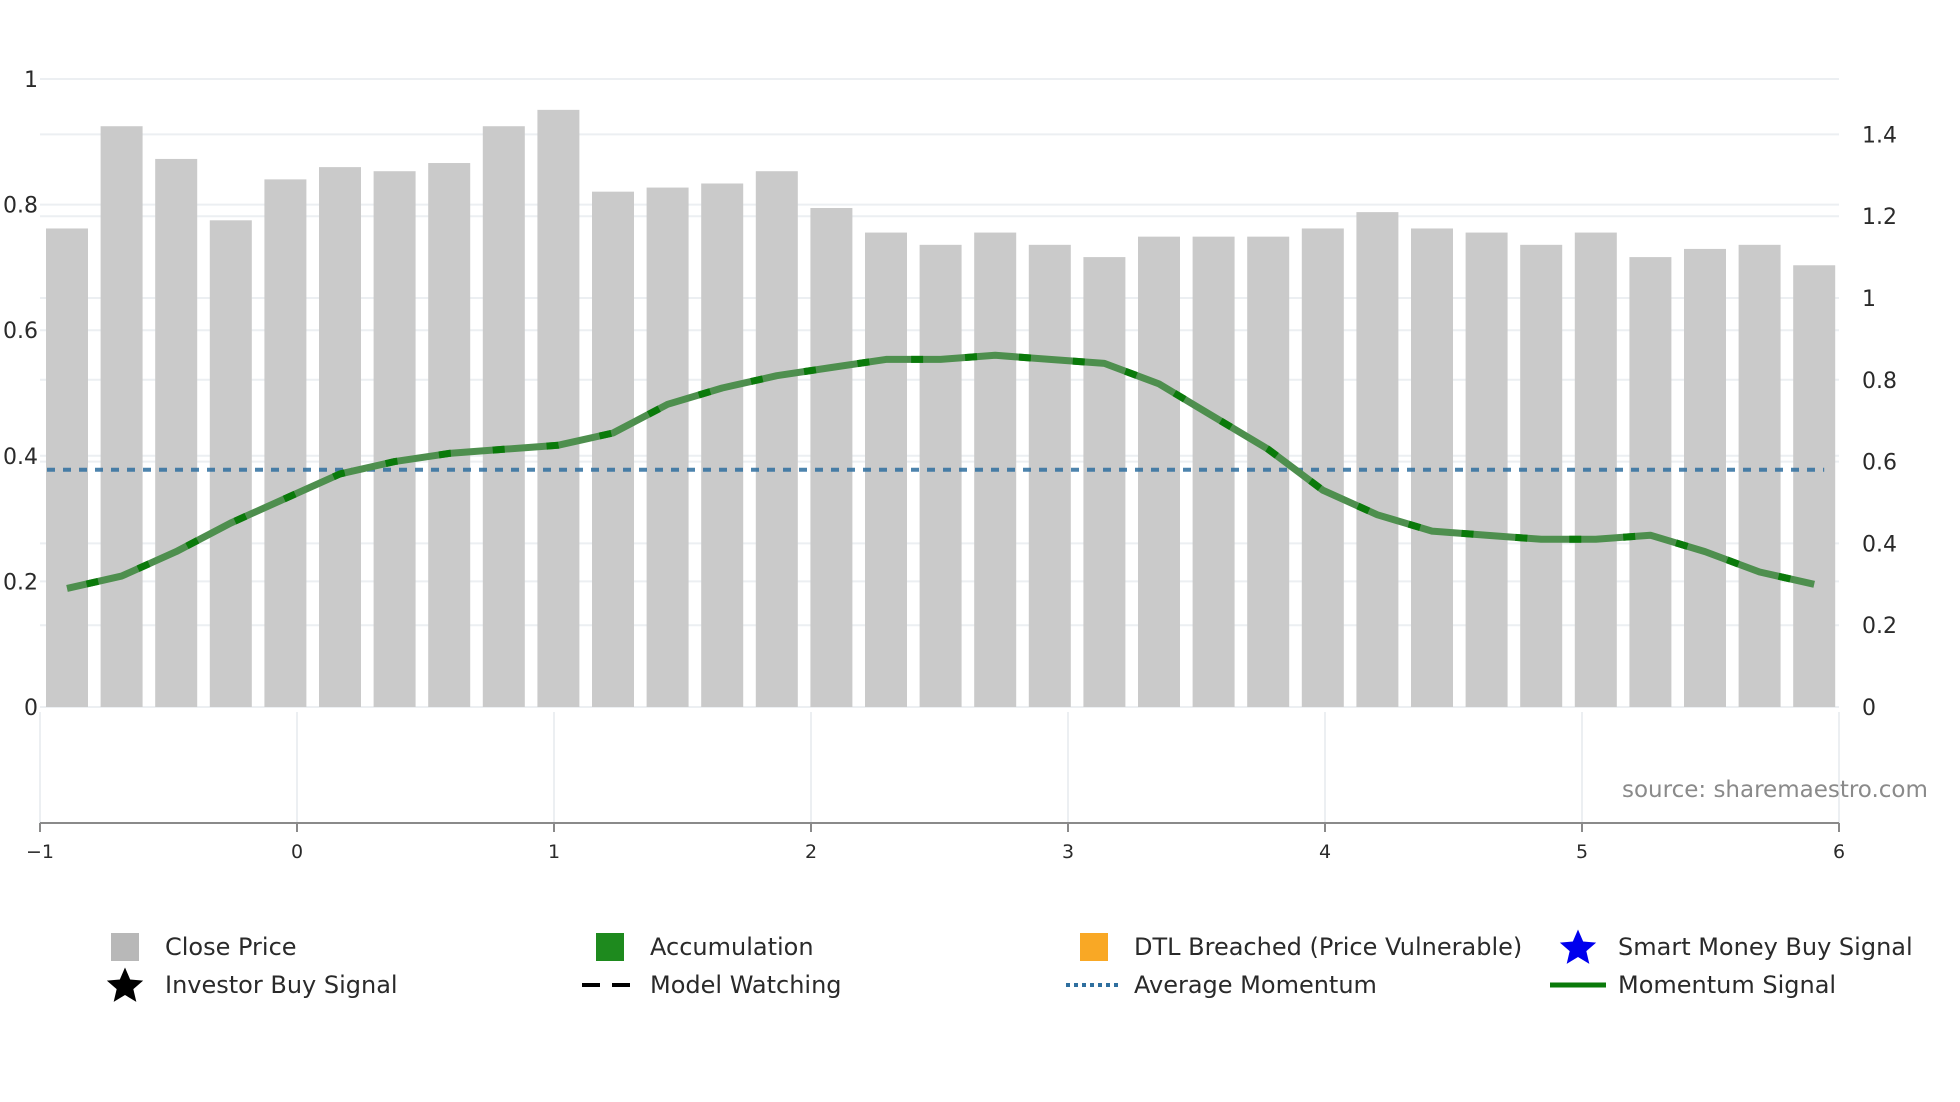 The image size is (1960, 1102). Describe the element at coordinates (1578, 985) in the screenshot. I see `solid-line-icon` at that location.